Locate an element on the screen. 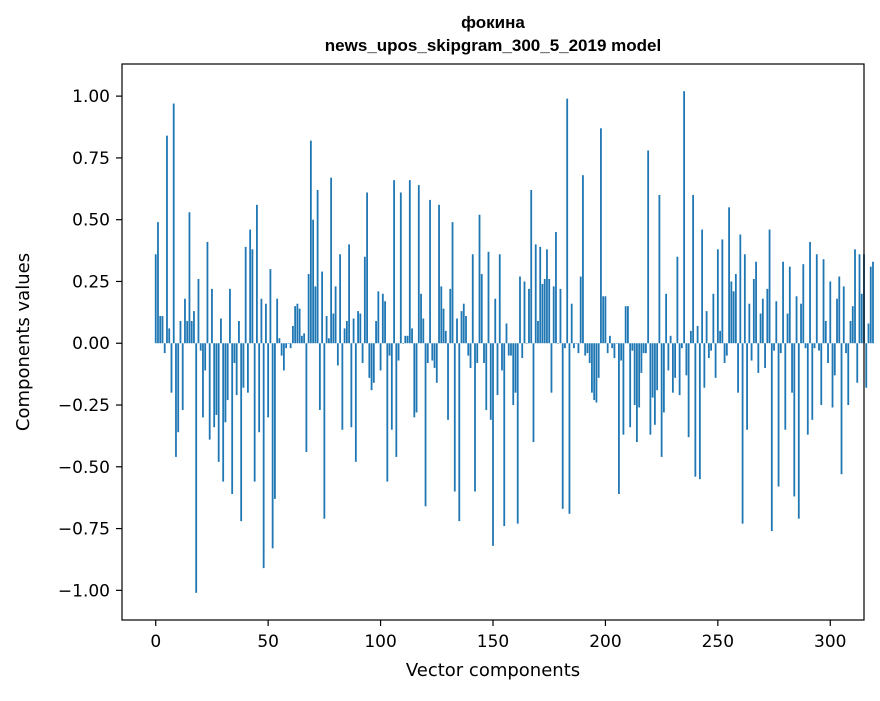  x-tick-label: 50 is located at coordinates (268, 642).